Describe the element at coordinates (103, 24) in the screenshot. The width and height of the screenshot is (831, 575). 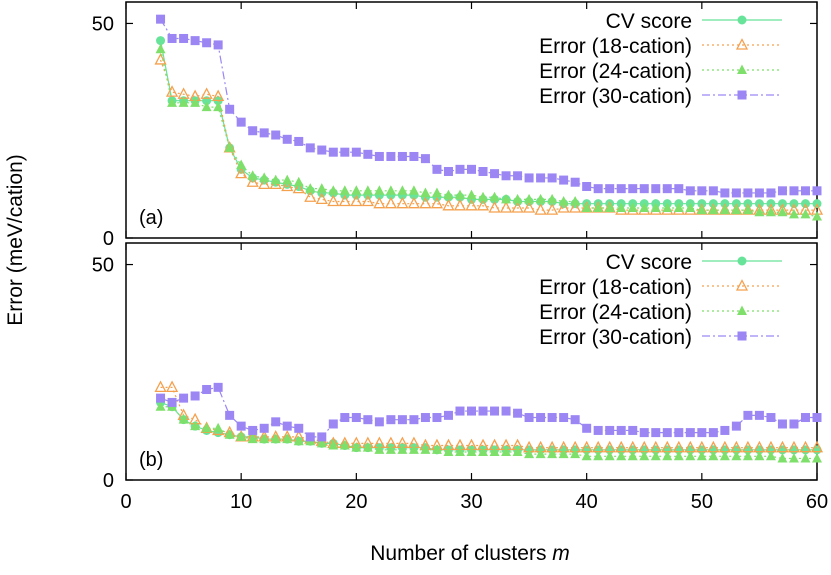
I see `y-tick-label: 50` at that location.